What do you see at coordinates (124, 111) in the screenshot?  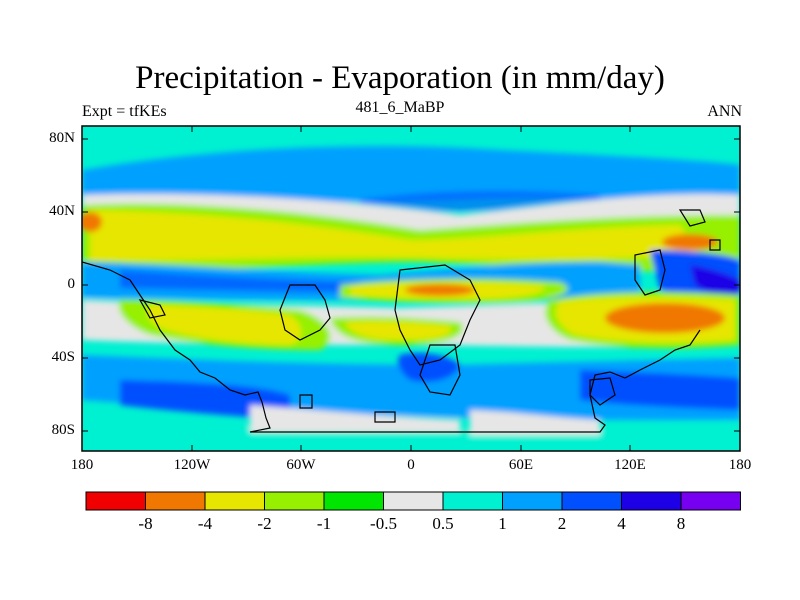 I see `experiment-label: Expt = tfKEs` at bounding box center [124, 111].